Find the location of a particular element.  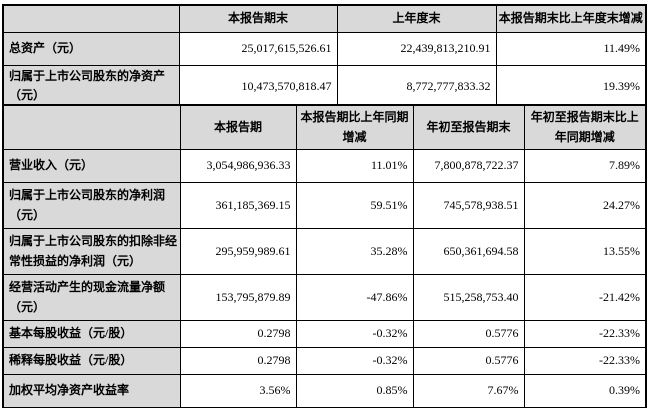

row-label-net-assets: 归属于上市公司股东的净资产（元） is located at coordinates (91, 86).